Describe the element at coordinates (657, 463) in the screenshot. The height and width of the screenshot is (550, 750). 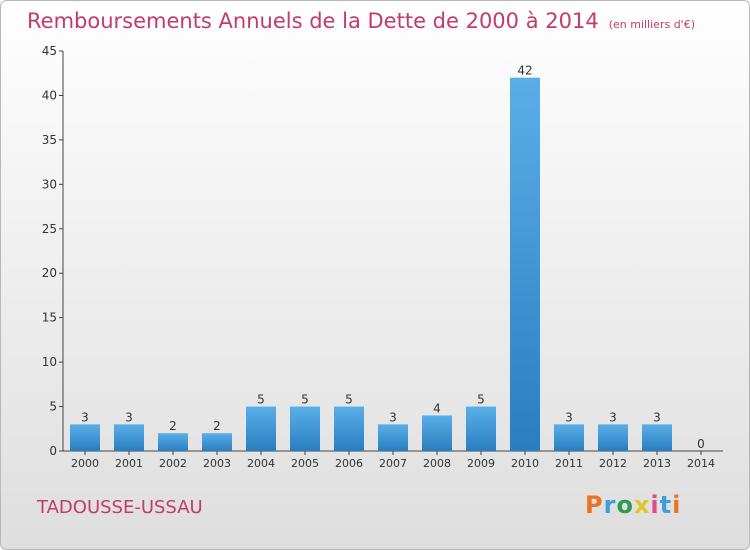
I see `x-tick-label: 2013` at that location.